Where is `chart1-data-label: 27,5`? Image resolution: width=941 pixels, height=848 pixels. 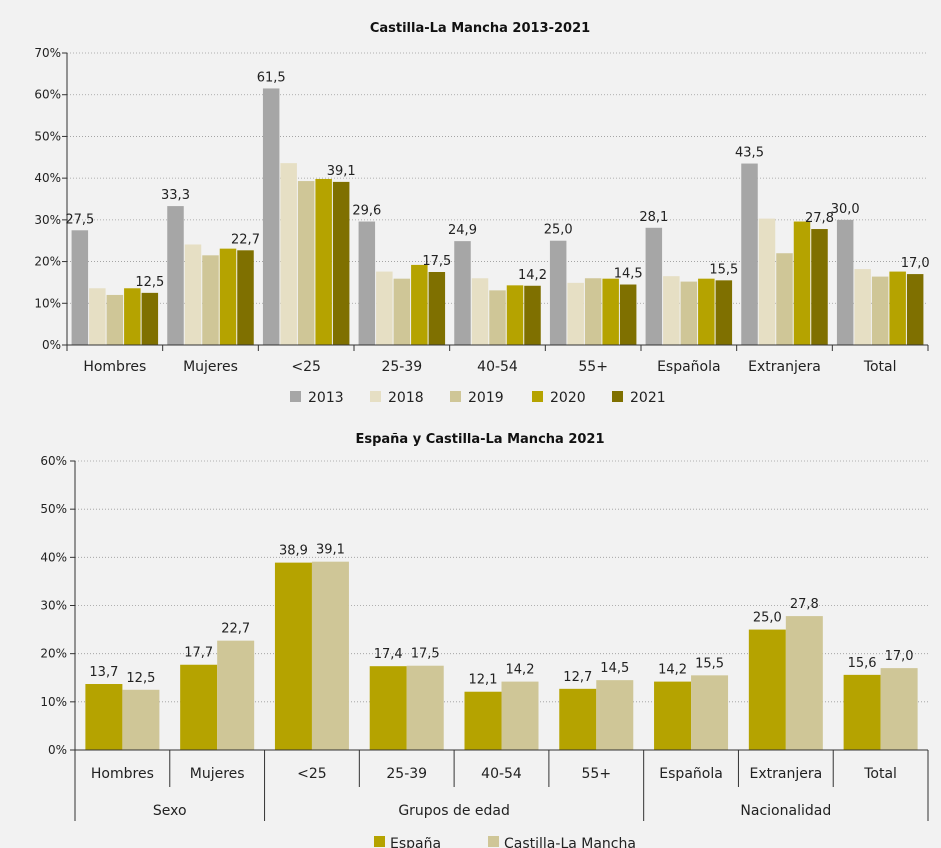
chart1-data-label: 27,5 is located at coordinates (79, 219).